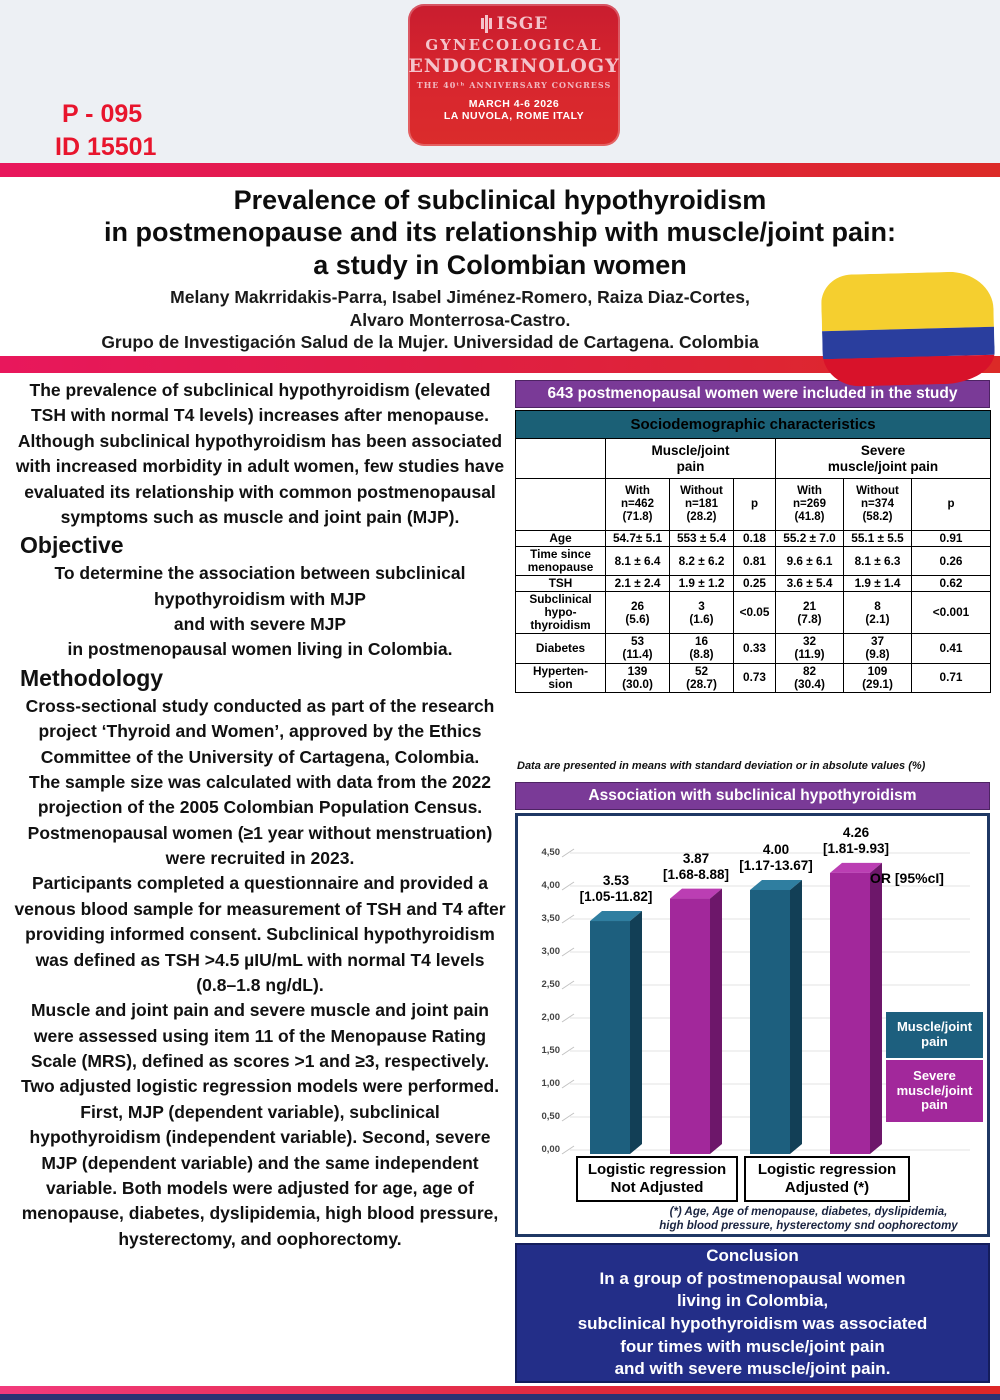 The width and height of the screenshot is (1000, 1400). Describe the element at coordinates (907, 301) in the screenshot. I see `flag-yellow-stripe` at that location.